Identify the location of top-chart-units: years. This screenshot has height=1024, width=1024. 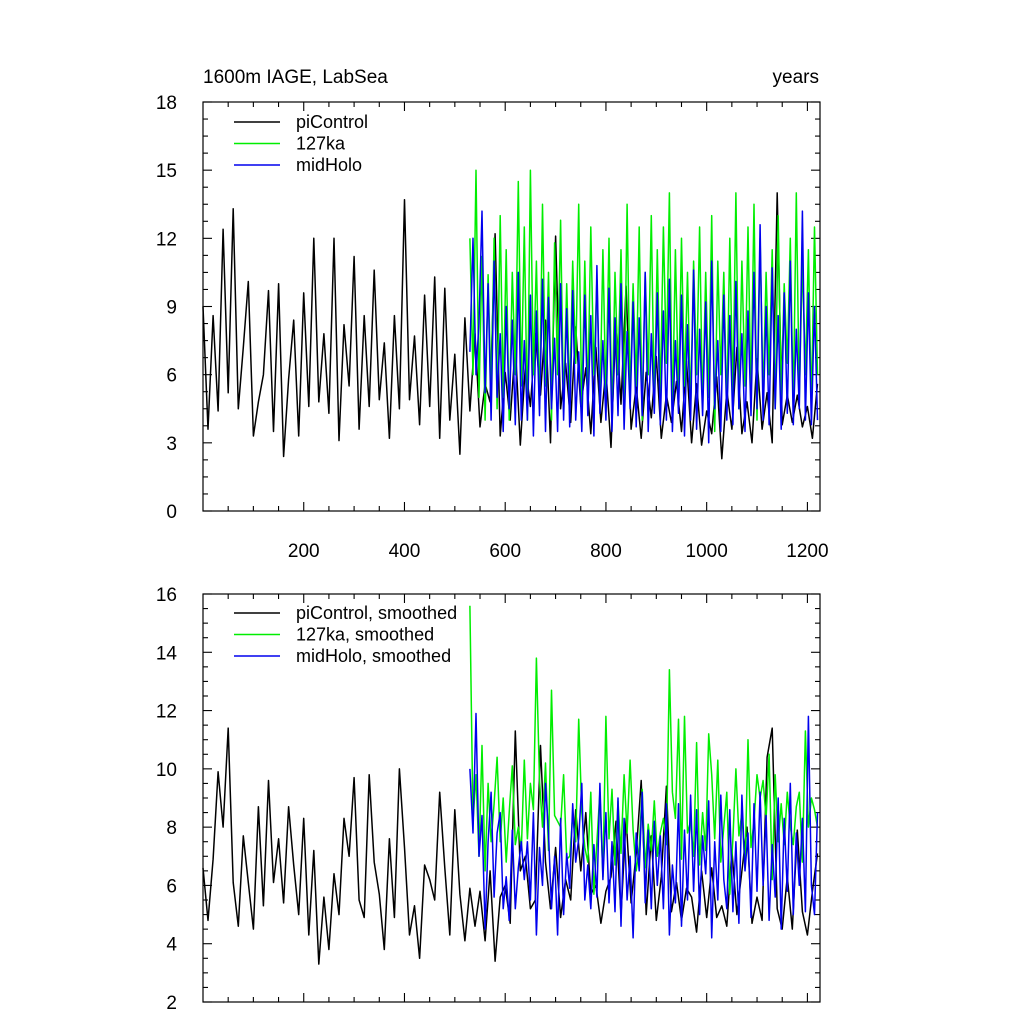
(796, 77).